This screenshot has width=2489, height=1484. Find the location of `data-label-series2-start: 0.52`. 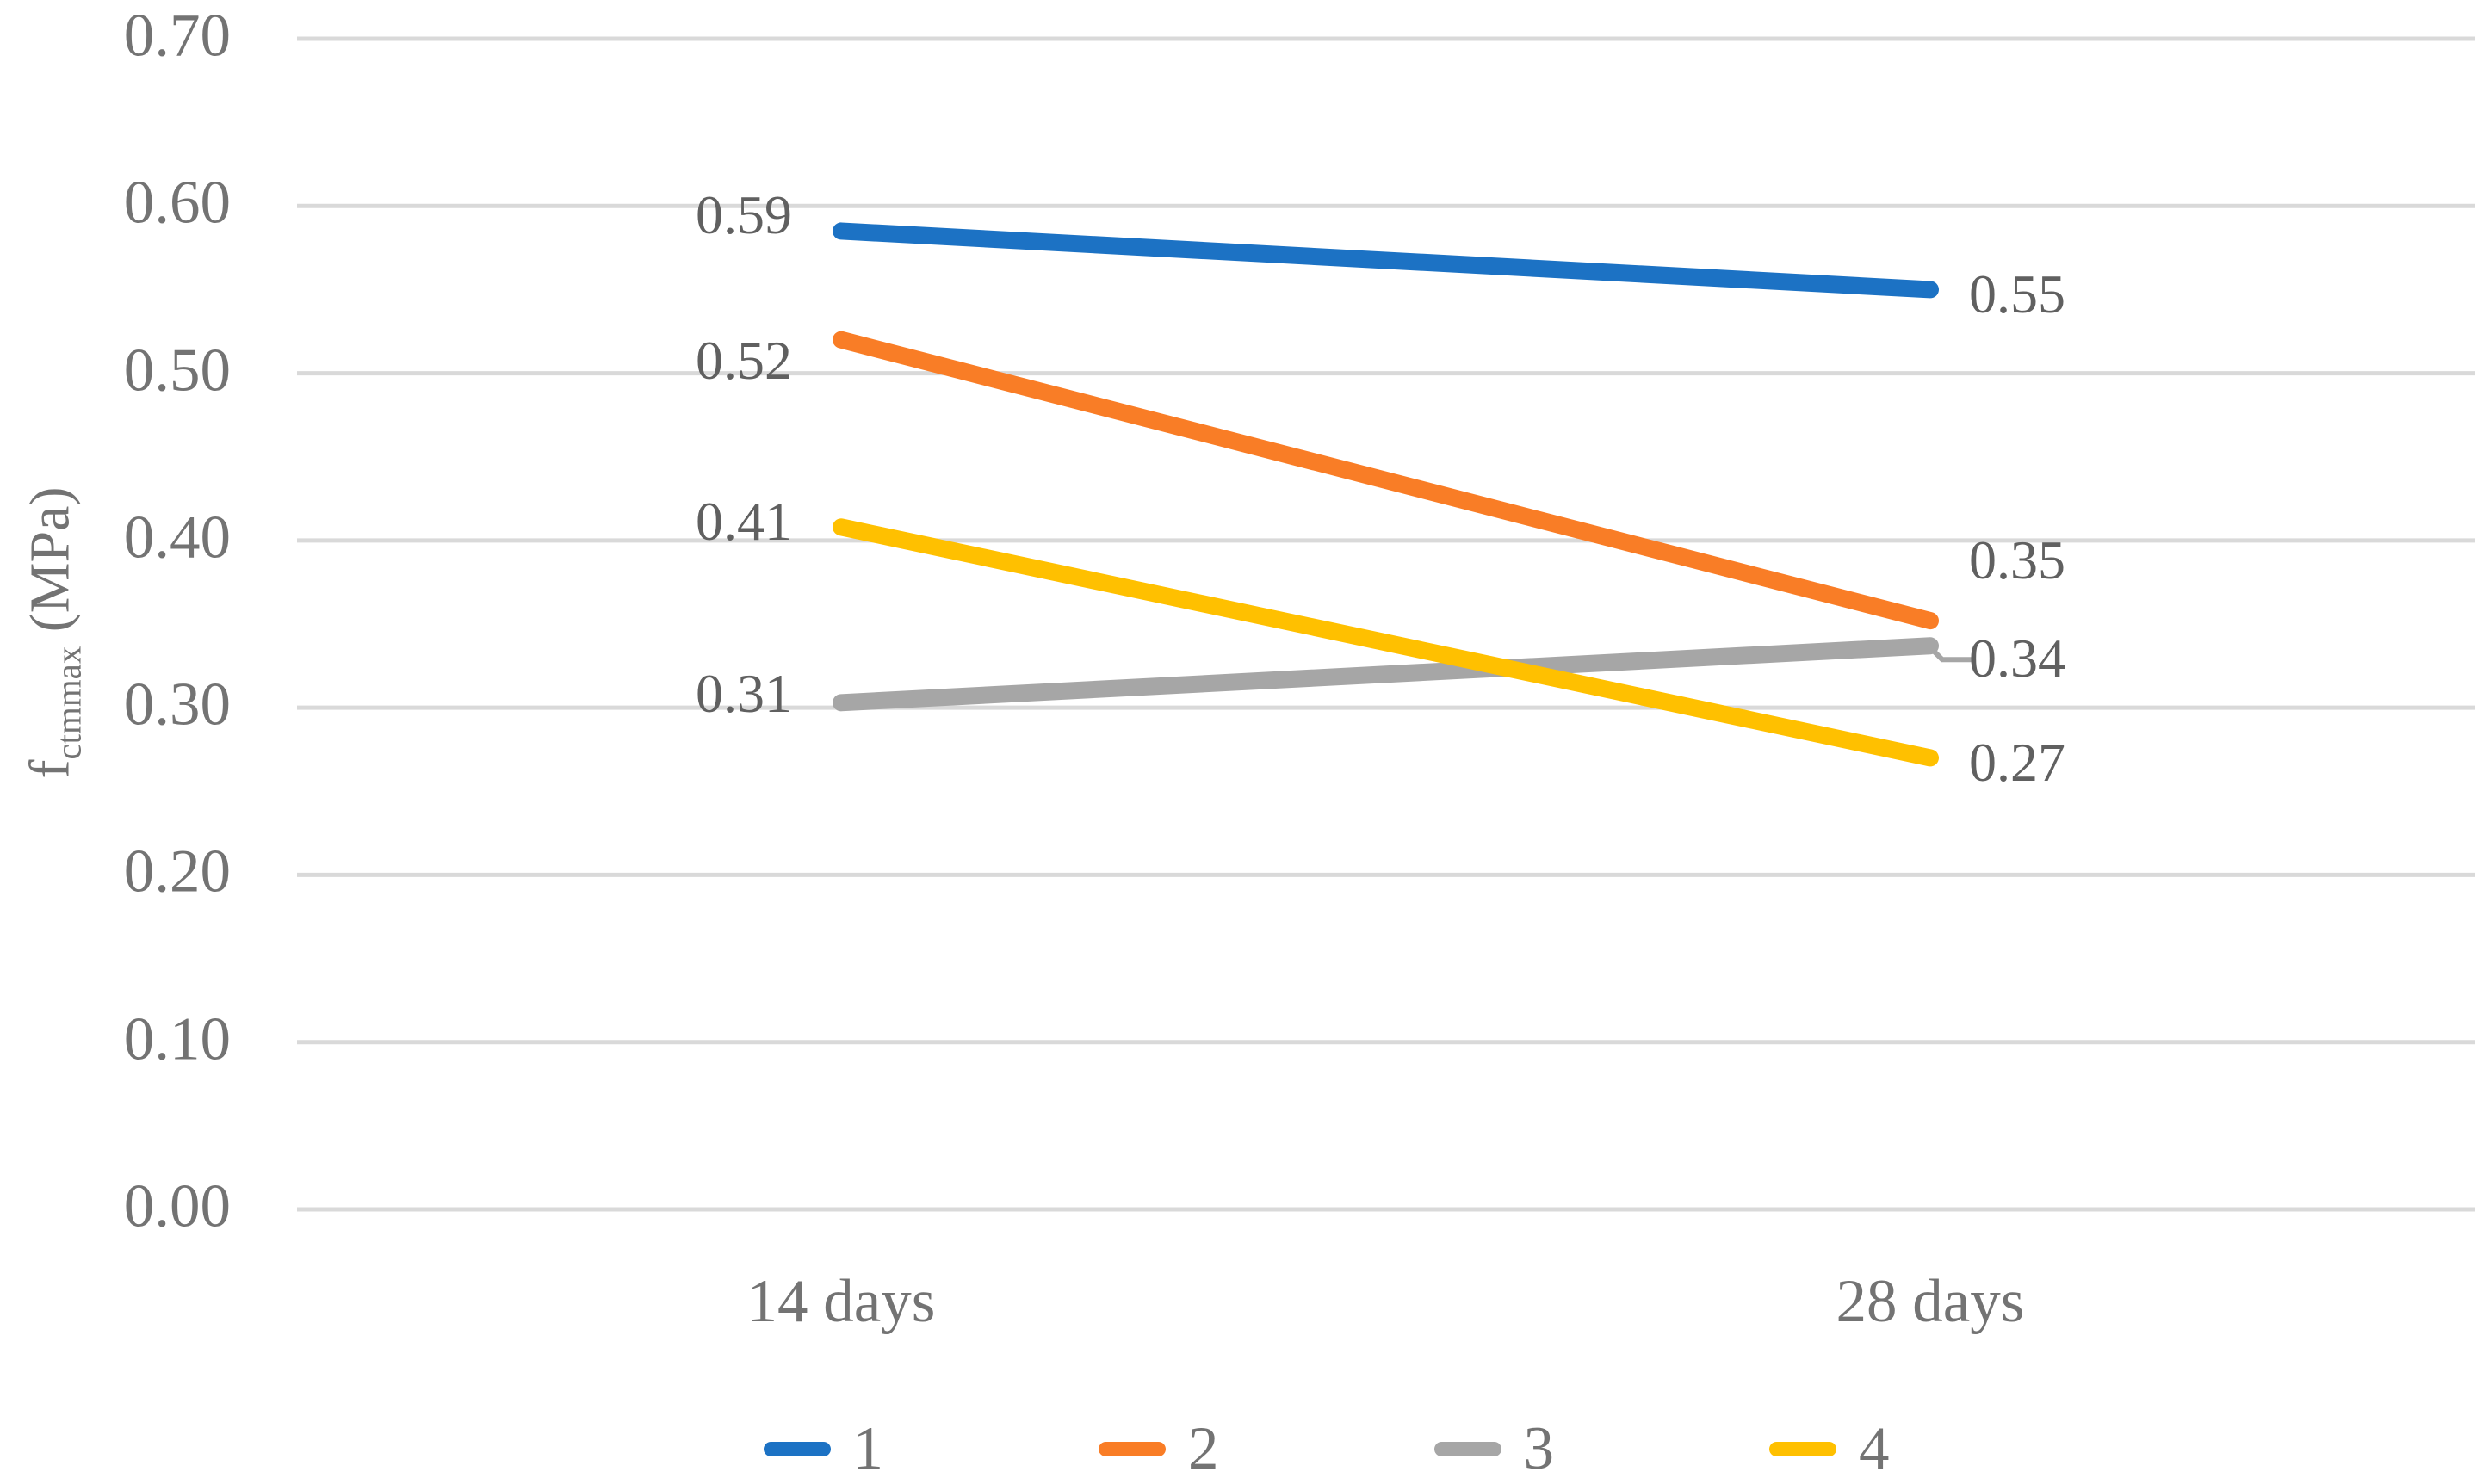

data-label-series2-start: 0.52 is located at coordinates (744, 360).